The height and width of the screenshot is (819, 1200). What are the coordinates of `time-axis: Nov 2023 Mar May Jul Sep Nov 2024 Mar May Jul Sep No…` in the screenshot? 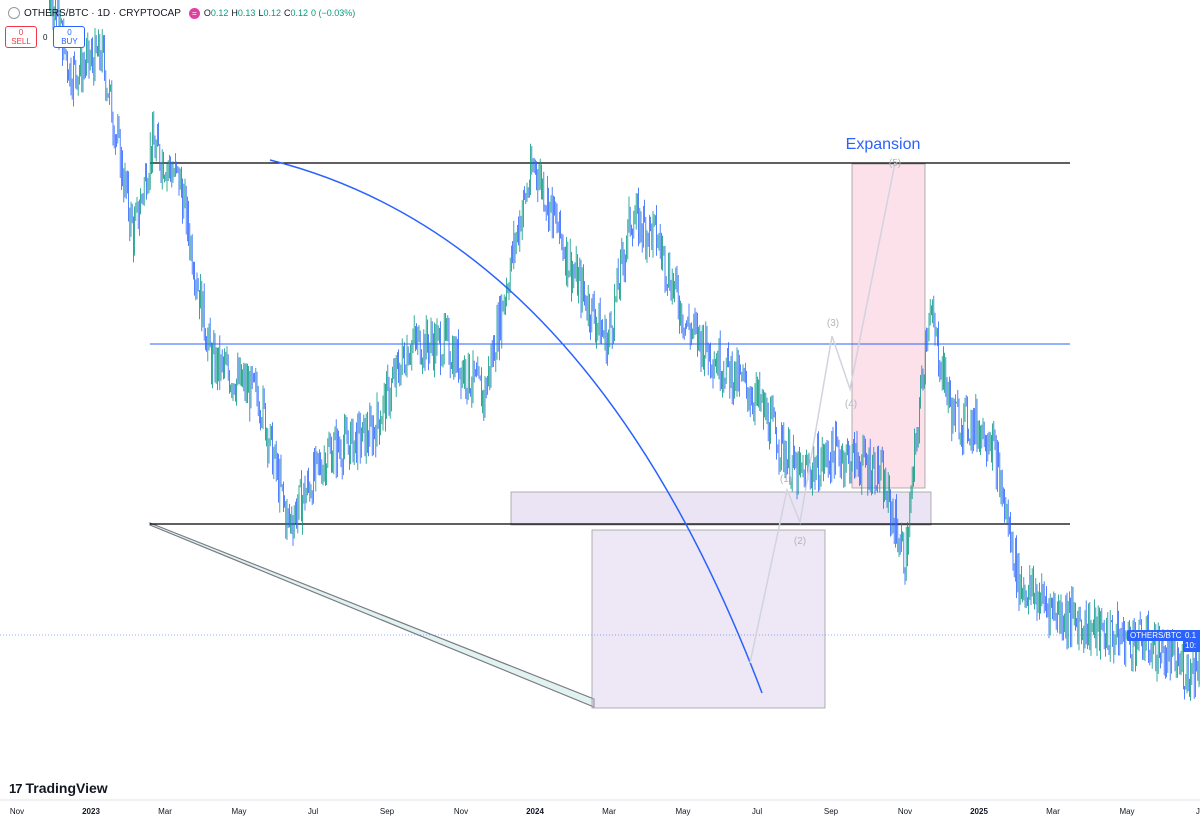 It's located at (605, 811).